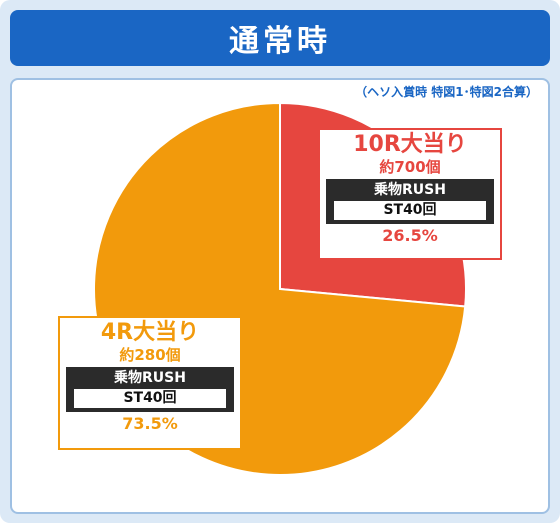 The image size is (560, 523). I want to click on slice-value-4r: 73.5%, so click(150, 423).